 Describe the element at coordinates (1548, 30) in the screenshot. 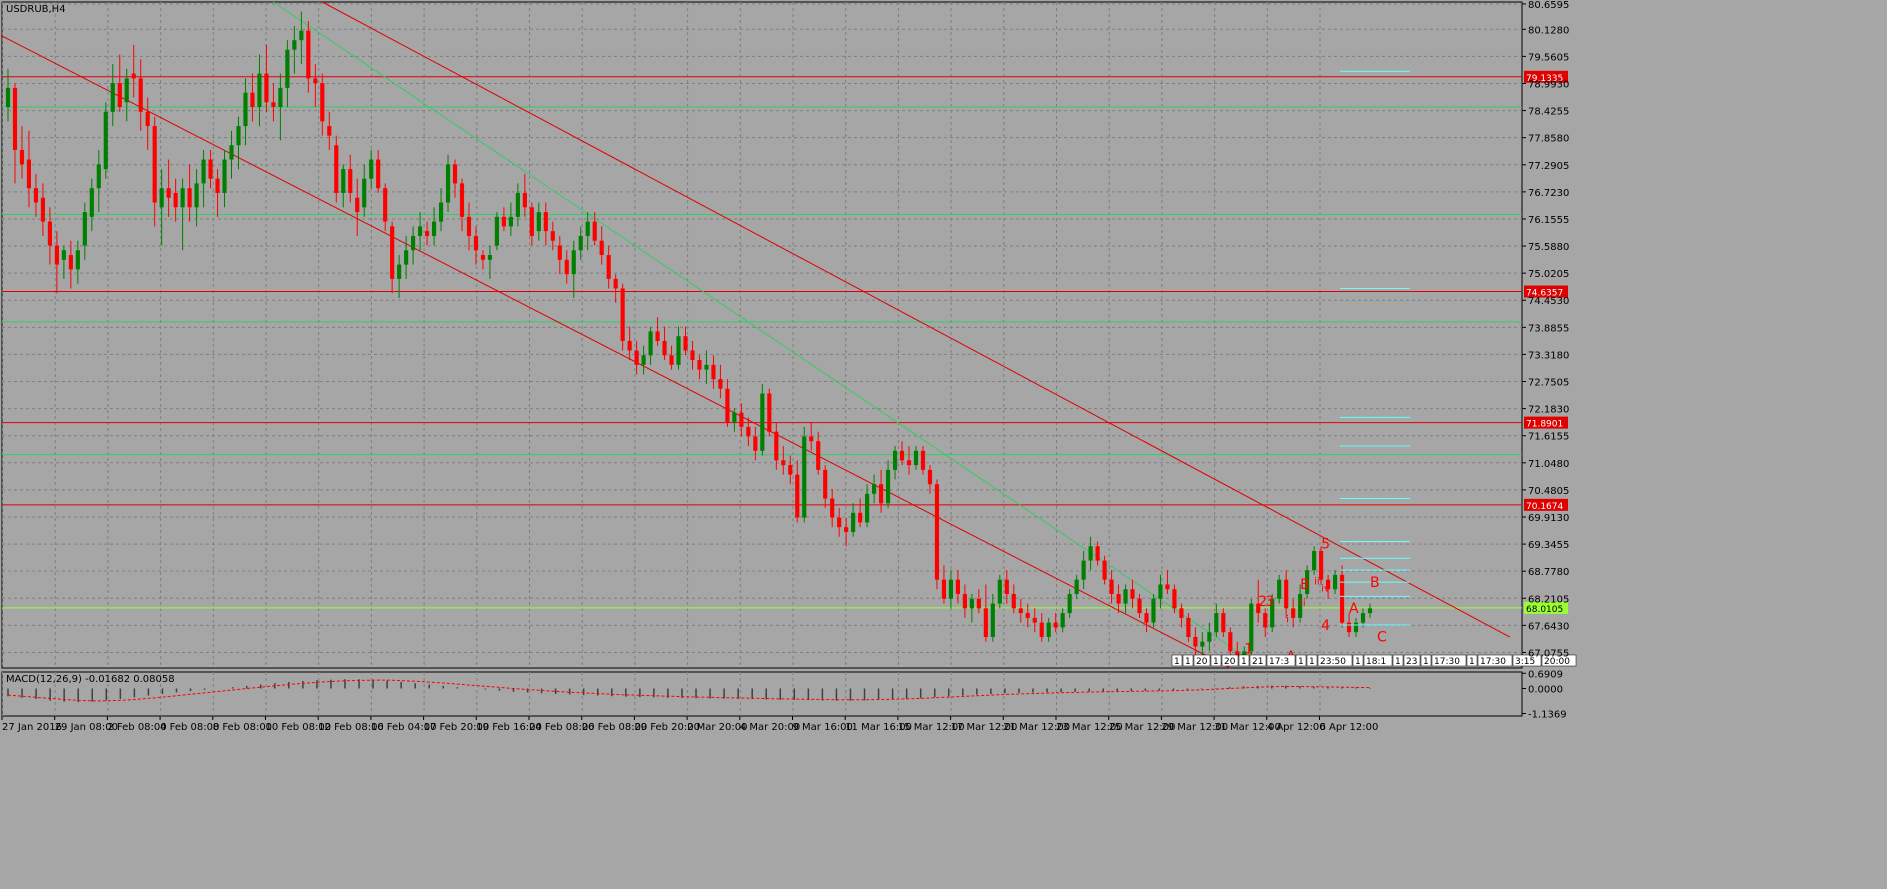

I see `price-tick-label: 80.1280` at that location.